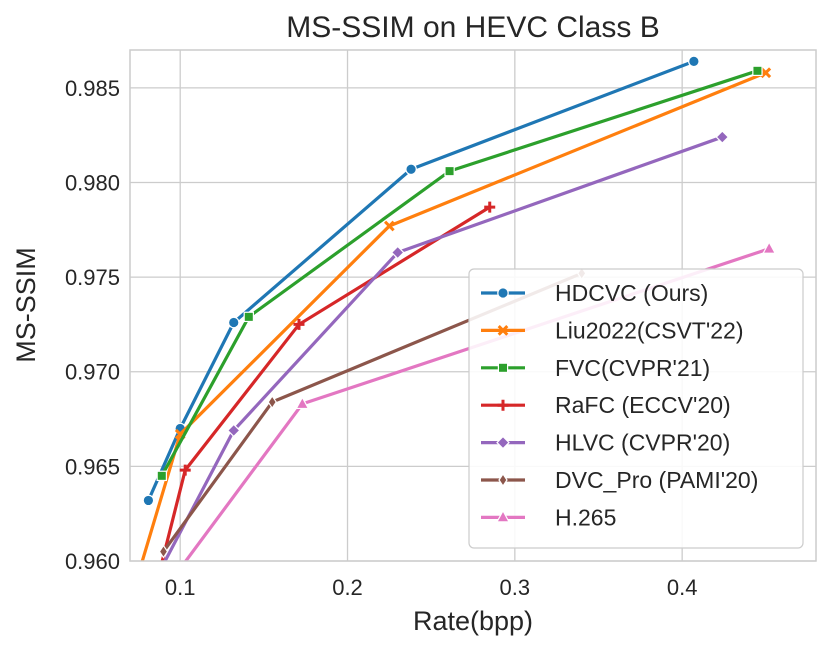  Describe the element at coordinates (515, 587) in the screenshot. I see `x-tick-label: 0.3` at that location.